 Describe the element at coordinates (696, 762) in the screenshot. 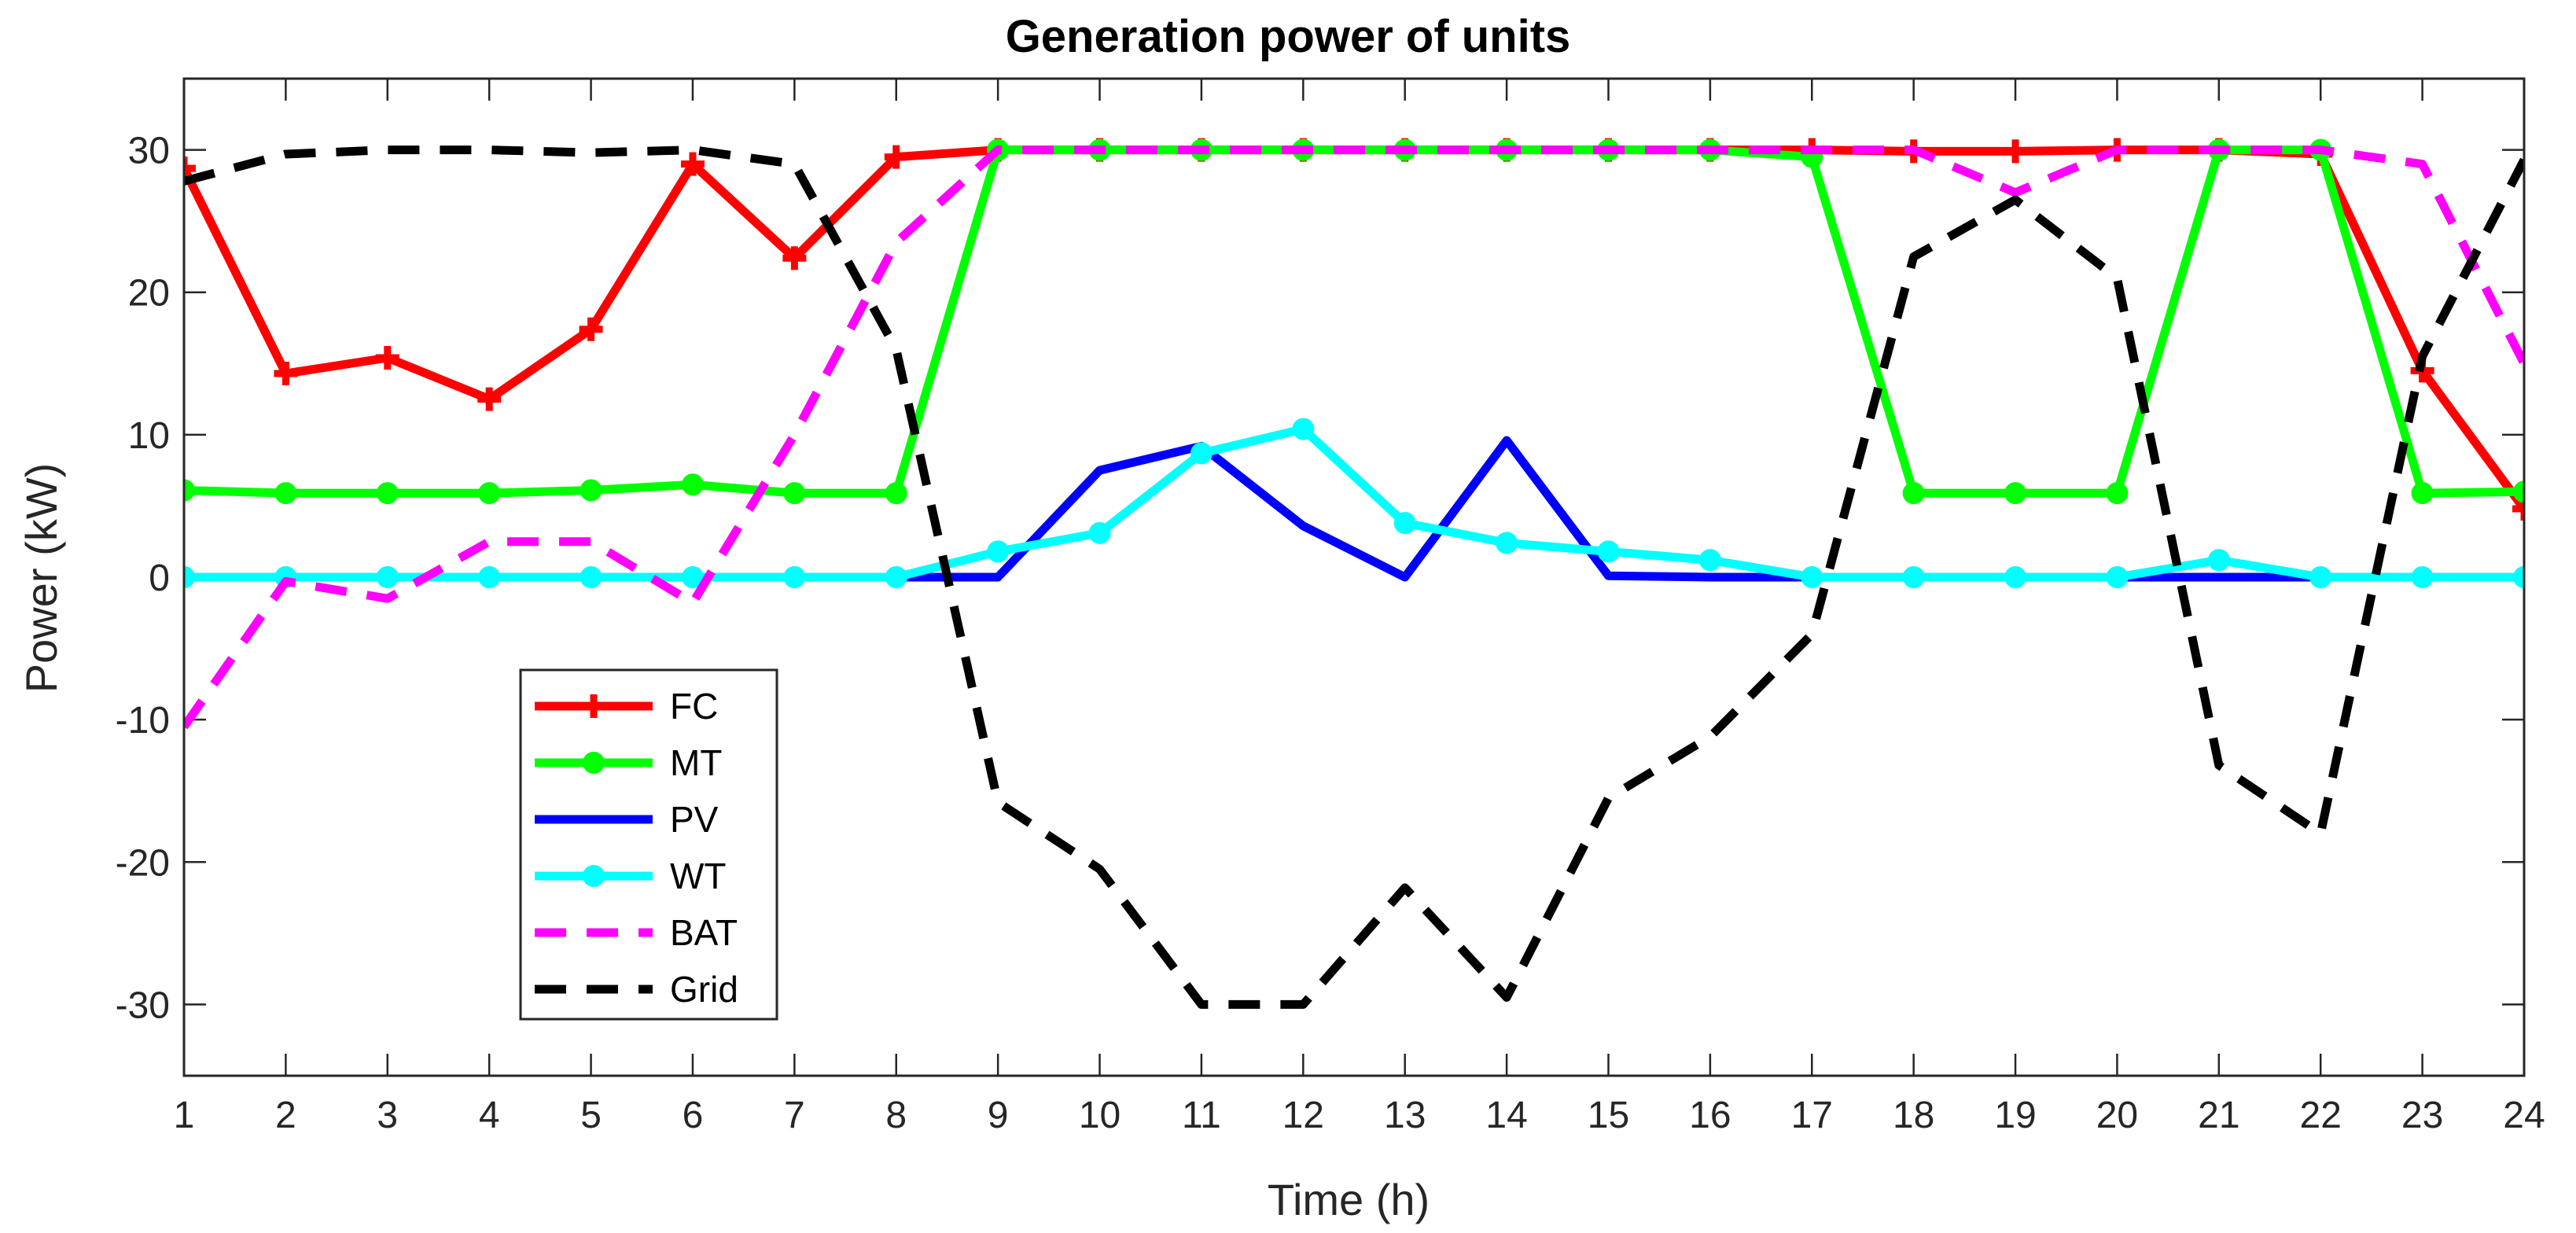

I see `legend-label-mt: MT` at that location.